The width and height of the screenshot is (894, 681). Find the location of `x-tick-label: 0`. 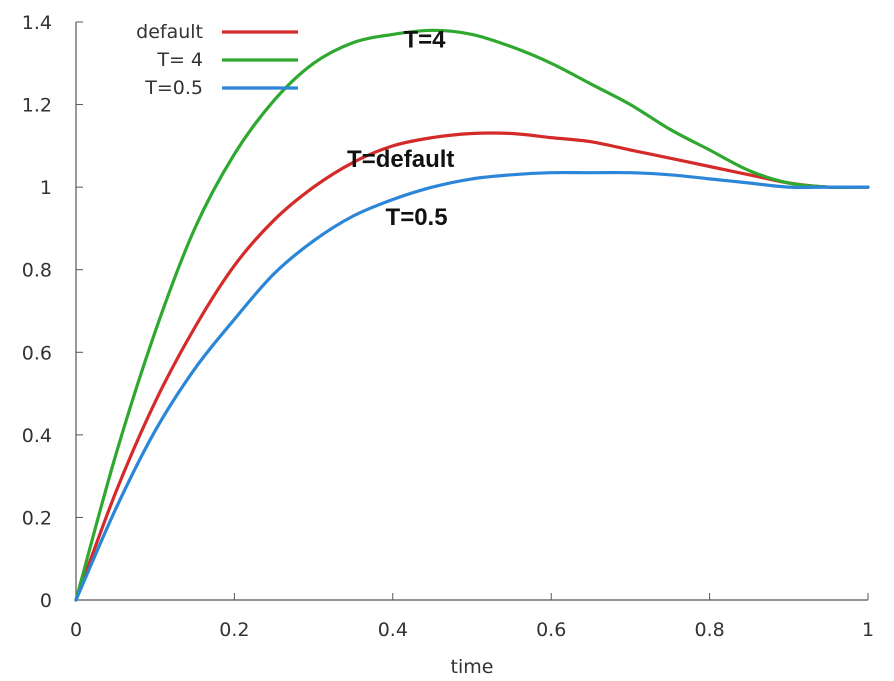

x-tick-label: 0 is located at coordinates (76, 630).